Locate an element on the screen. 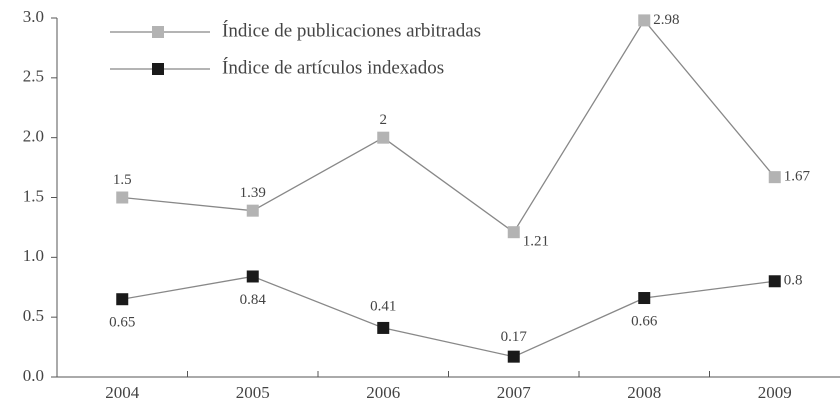 This screenshot has height=409, width=840. data-label: 0.84 is located at coordinates (253, 300).